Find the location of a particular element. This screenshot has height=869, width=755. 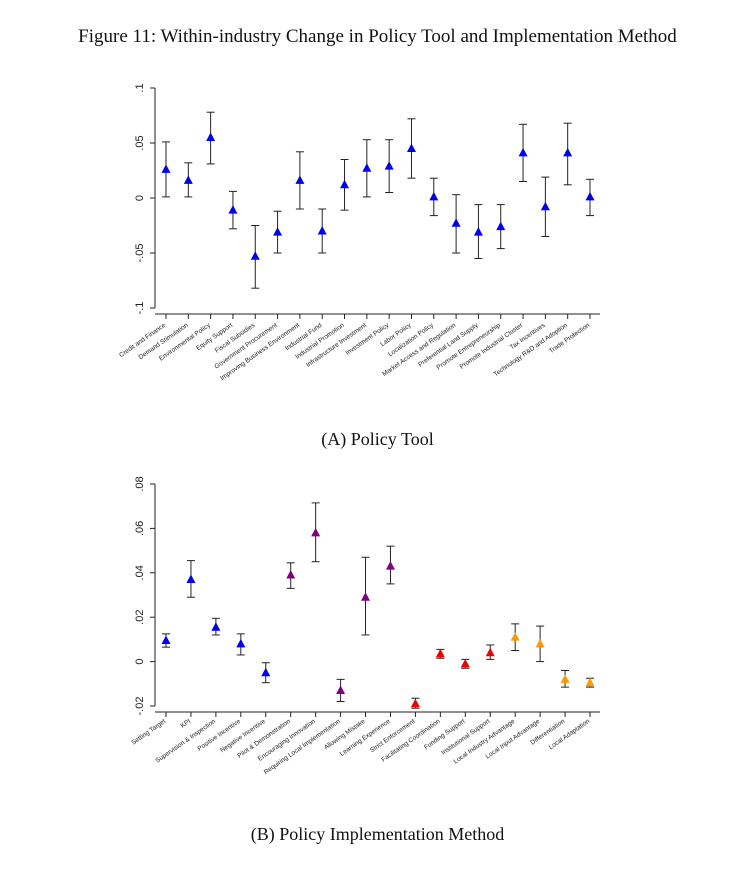

y-tick-label: -.05 is located at coordinates (140, 253).